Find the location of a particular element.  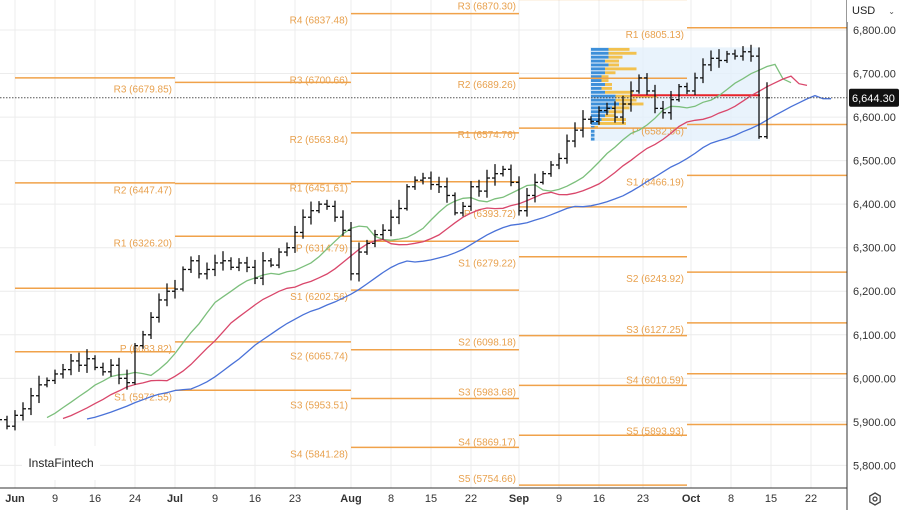

pivot-label: R2 (6689.26) is located at coordinates (487, 85).